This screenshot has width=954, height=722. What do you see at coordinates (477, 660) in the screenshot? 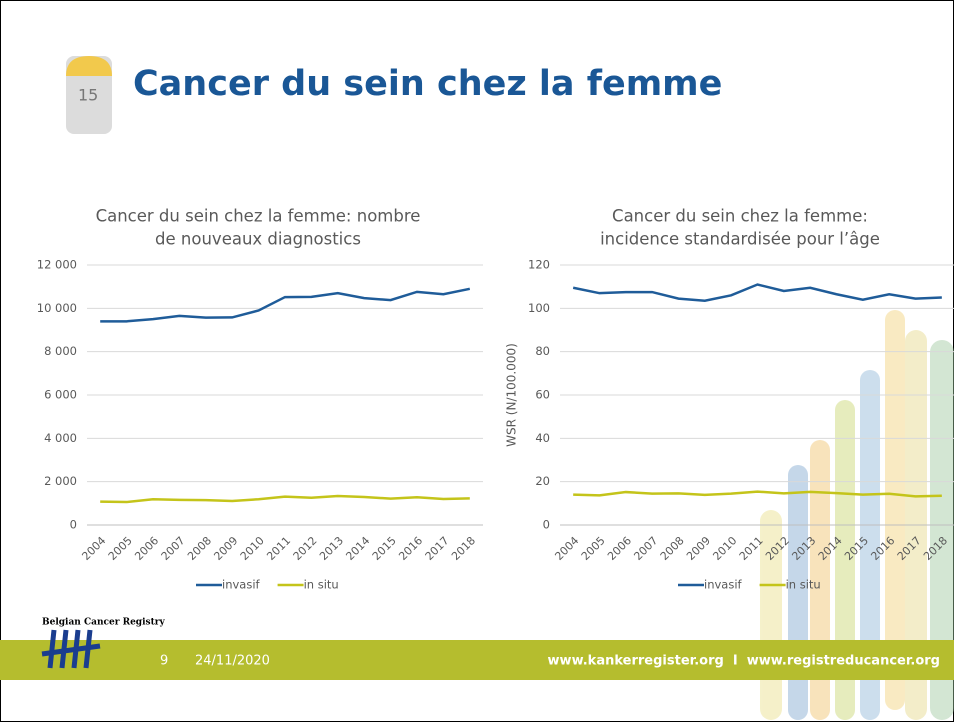
I see `footer-bar` at bounding box center [477, 660].